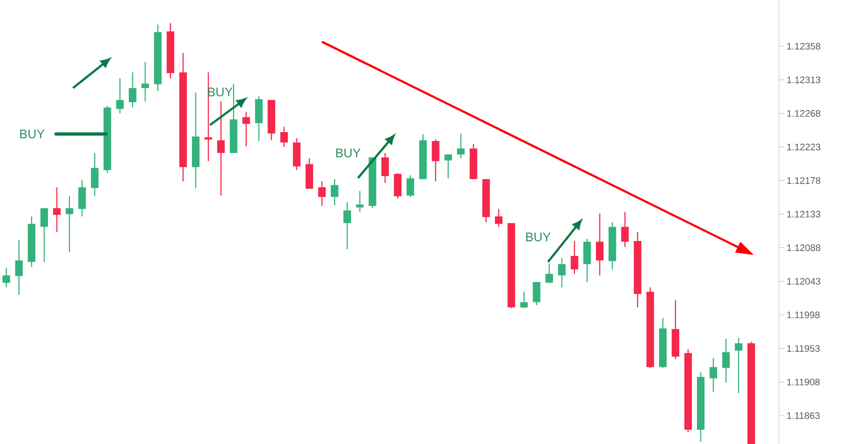 Image resolution: width=842 pixels, height=444 pixels. I want to click on y-tick-label: 1.11953, so click(803, 348).